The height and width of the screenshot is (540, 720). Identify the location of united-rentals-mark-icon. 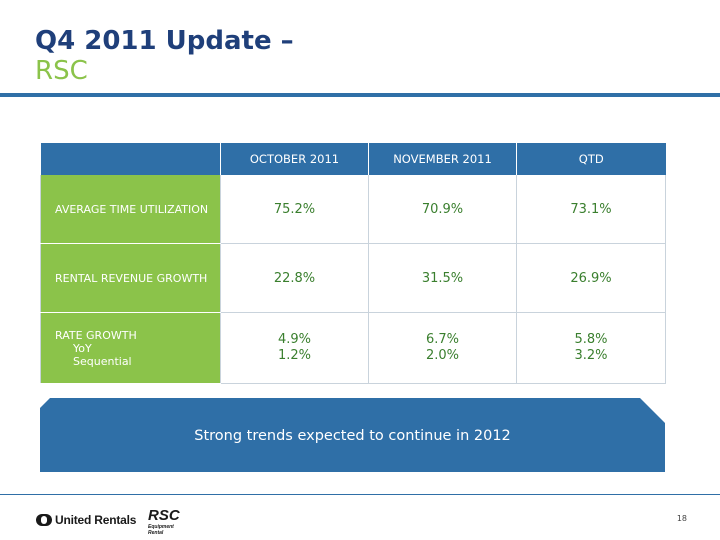
(44, 520).